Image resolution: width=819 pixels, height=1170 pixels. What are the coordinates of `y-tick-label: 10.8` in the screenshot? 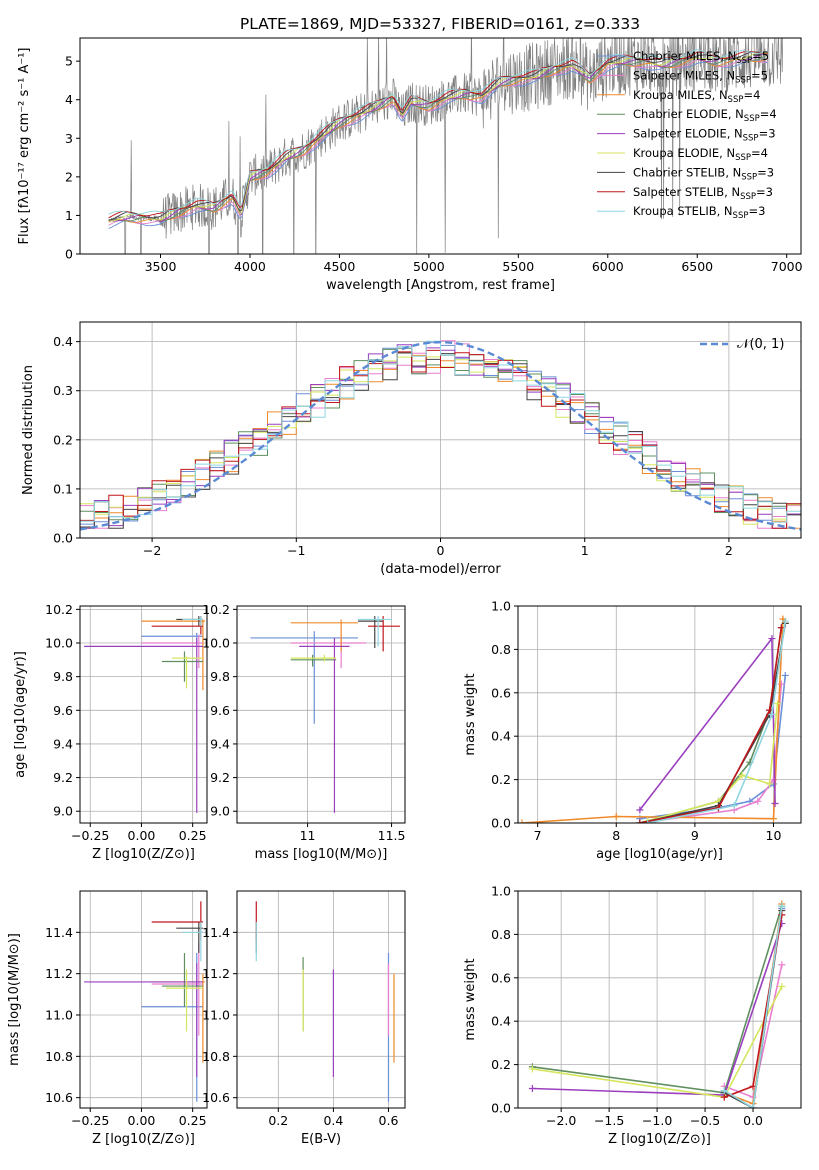 It's located at (59, 1056).